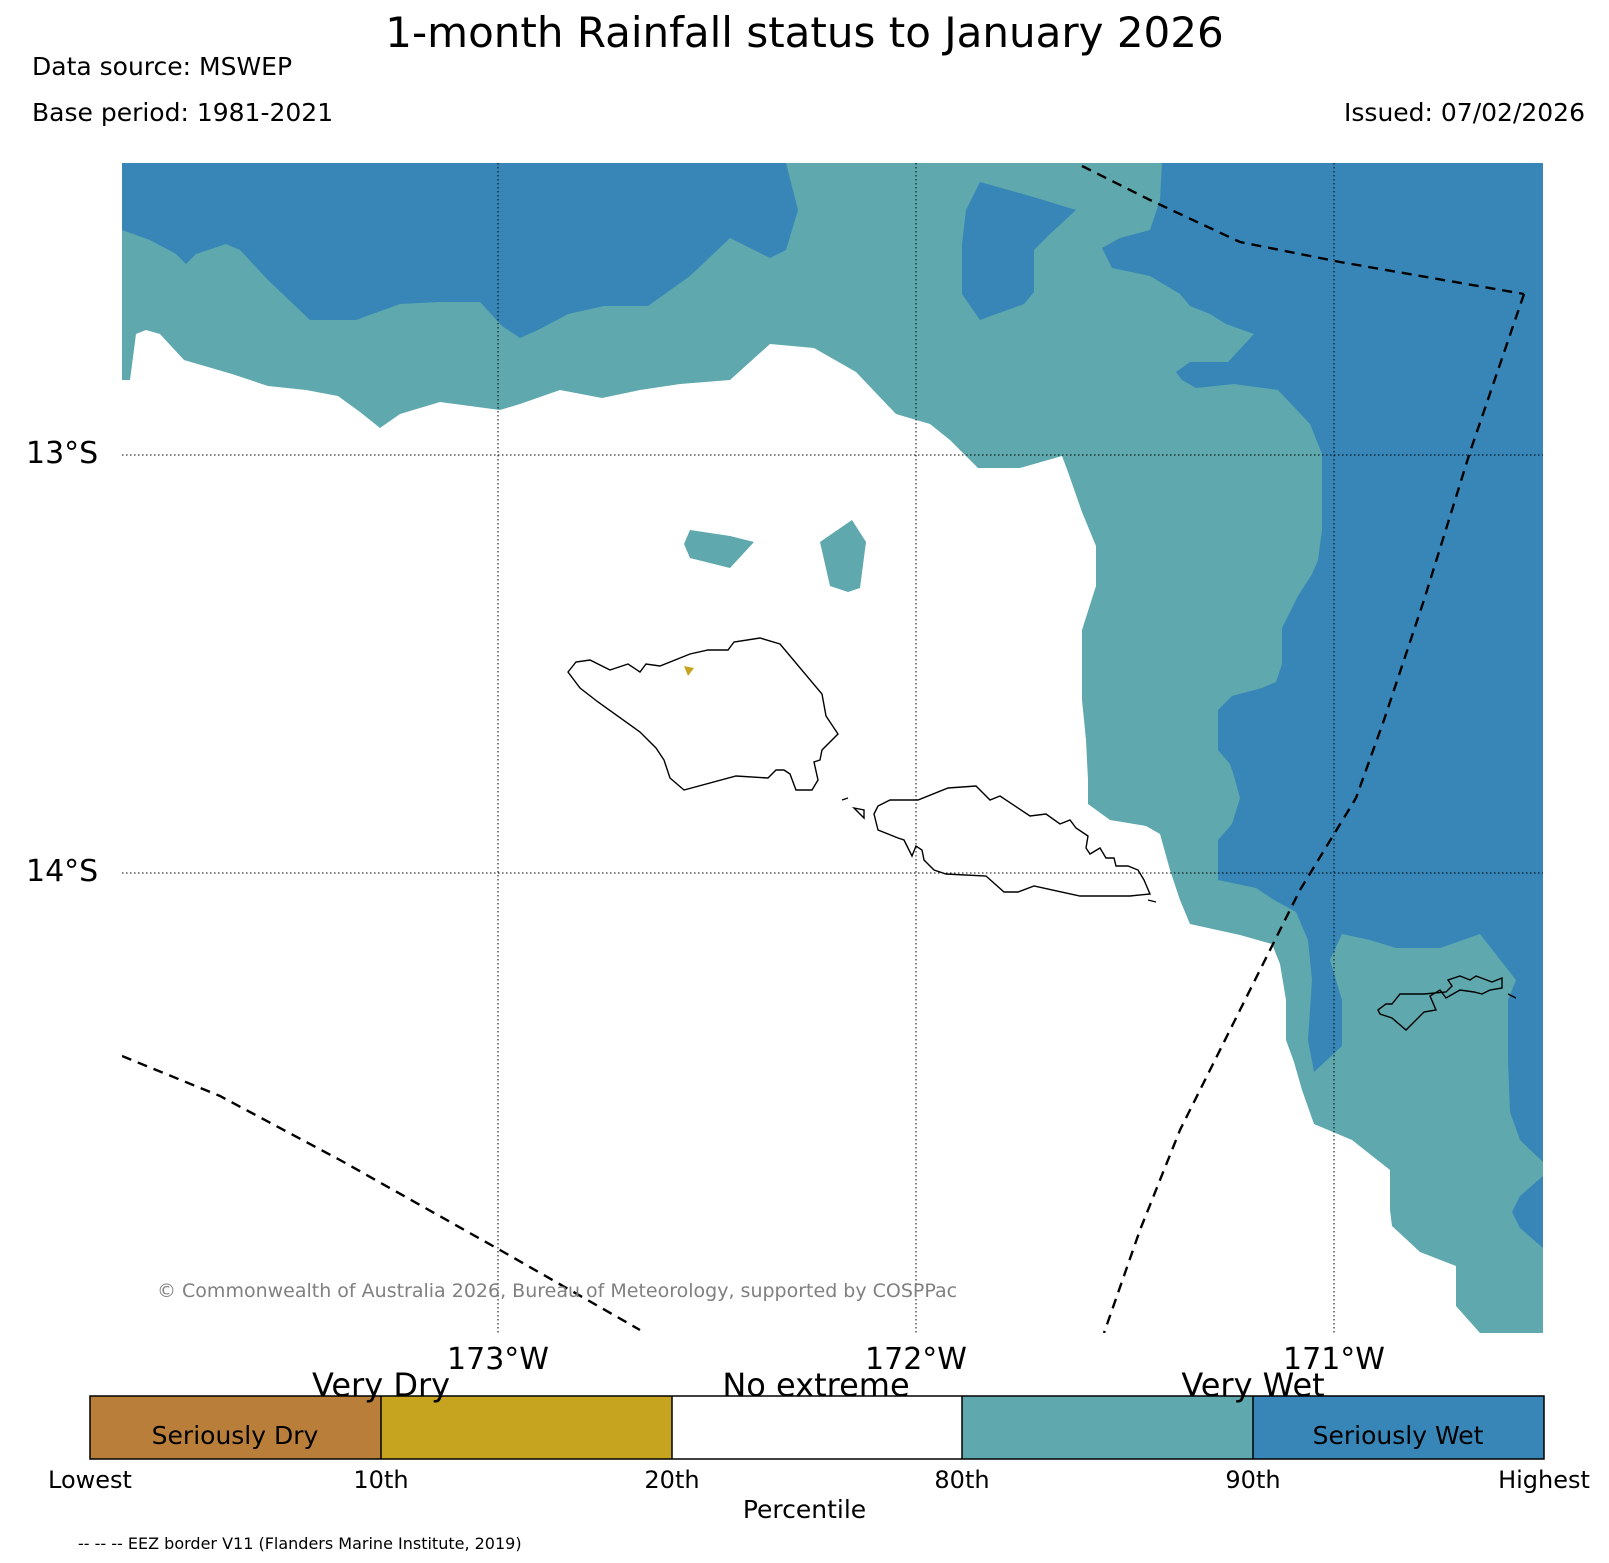  What do you see at coordinates (1303, 230) in the screenshot?
I see `eez-border-northeast` at bounding box center [1303, 230].